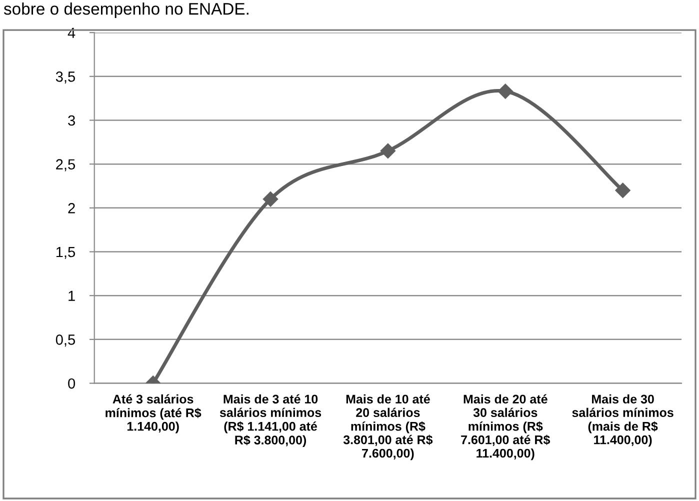  What do you see at coordinates (388, 427) in the screenshot?
I see `x-tick-label: Mais de 10 até 20 salários mínimos (R$ 3.801,00 até R$ 7.600,00)` at bounding box center [388, 427].